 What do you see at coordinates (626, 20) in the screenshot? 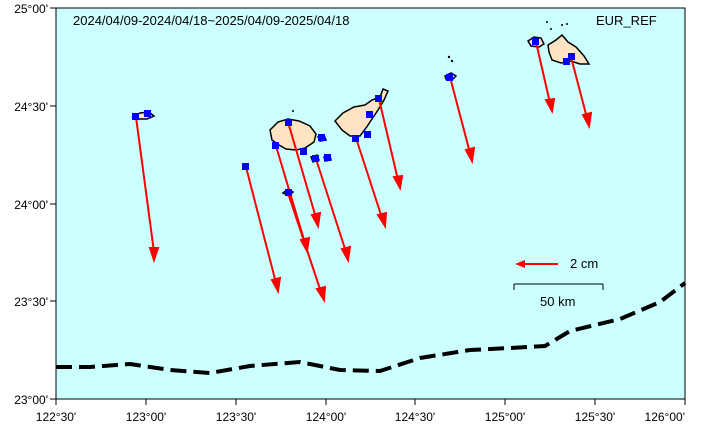
I see `reference-frame-label: EUR_REF` at bounding box center [626, 20].